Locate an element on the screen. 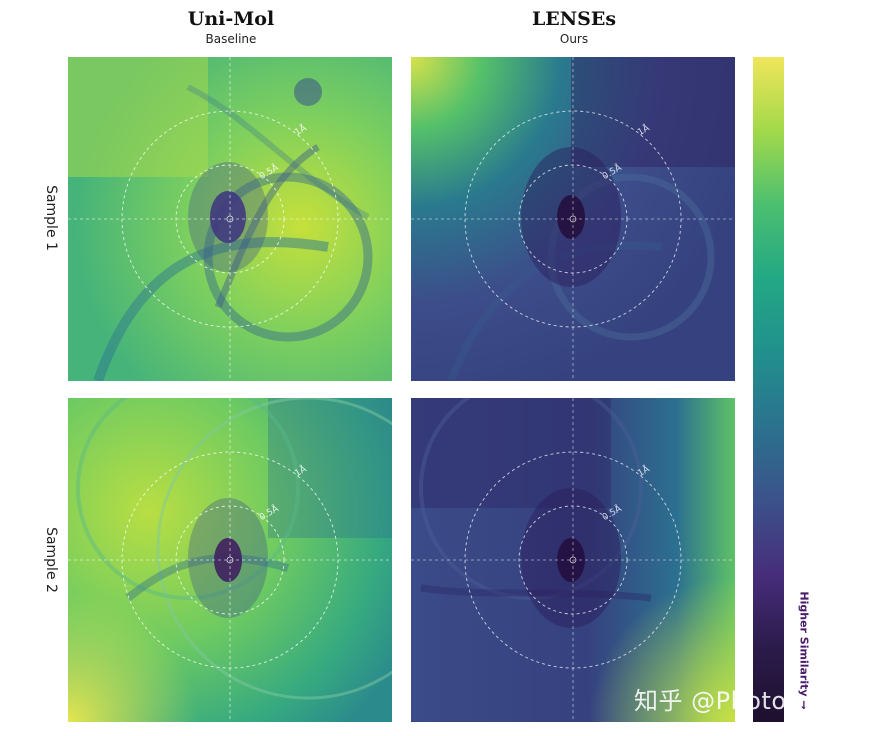  colorbar is located at coordinates (768, 389).